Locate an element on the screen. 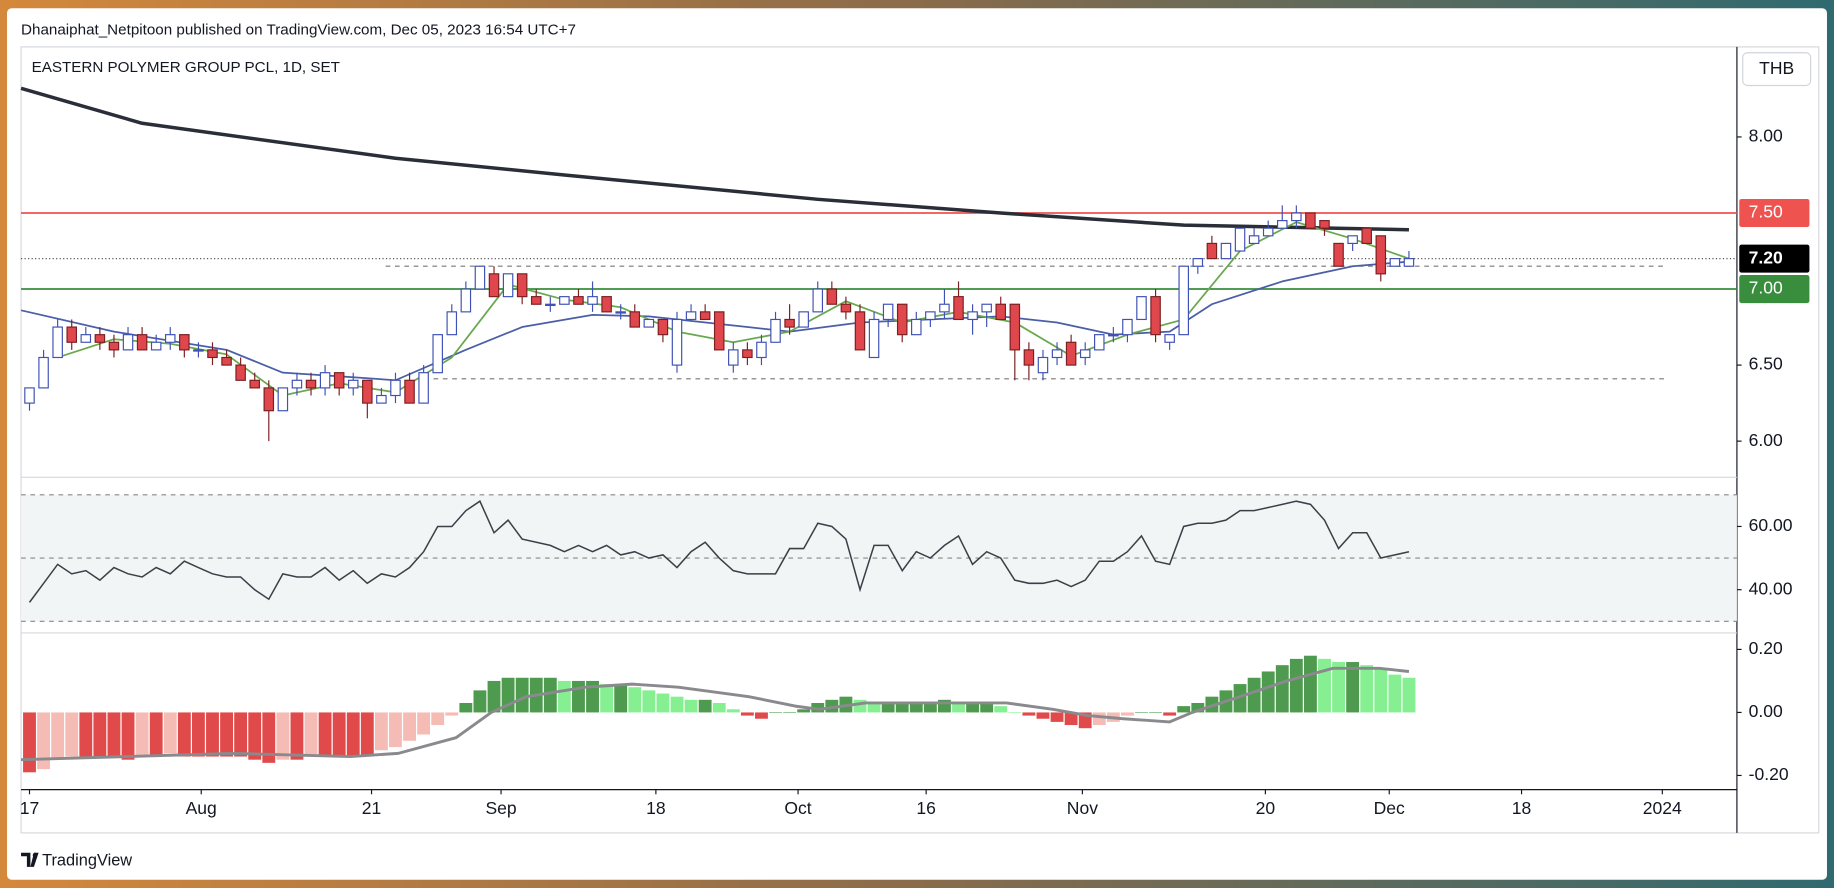 The image size is (1834, 888). currency-button is located at coordinates (1777, 69).